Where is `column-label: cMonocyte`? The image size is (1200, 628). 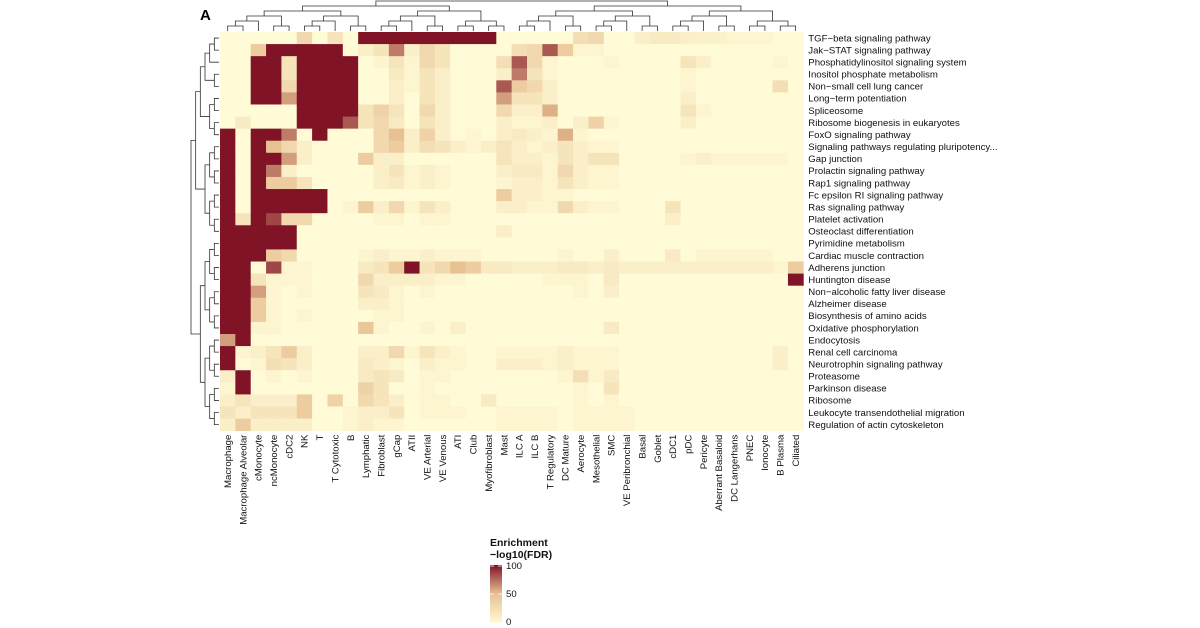 column-label: cMonocyte is located at coordinates (259, 458).